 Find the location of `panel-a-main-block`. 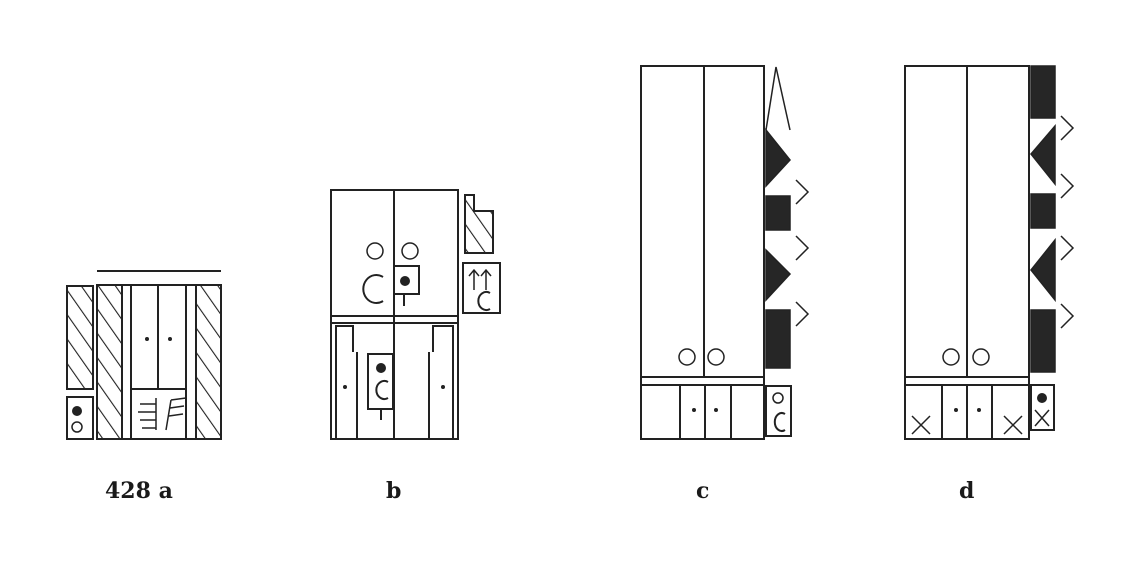

panel-a-main-block is located at coordinates (159, 362).